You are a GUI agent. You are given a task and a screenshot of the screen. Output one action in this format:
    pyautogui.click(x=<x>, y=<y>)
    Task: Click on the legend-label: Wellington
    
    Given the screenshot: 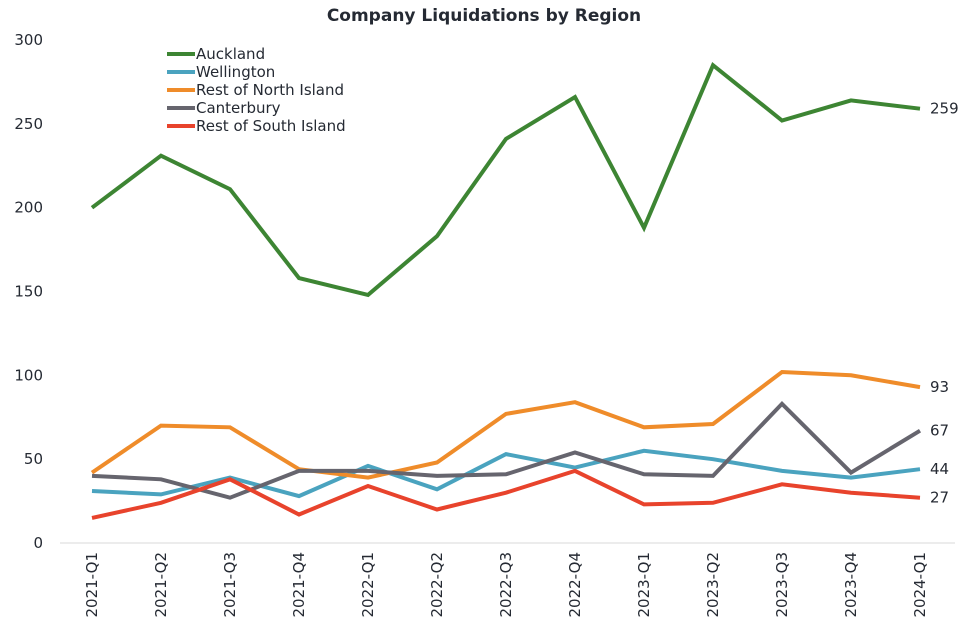 What is the action you would take?
    pyautogui.click(x=235, y=72)
    